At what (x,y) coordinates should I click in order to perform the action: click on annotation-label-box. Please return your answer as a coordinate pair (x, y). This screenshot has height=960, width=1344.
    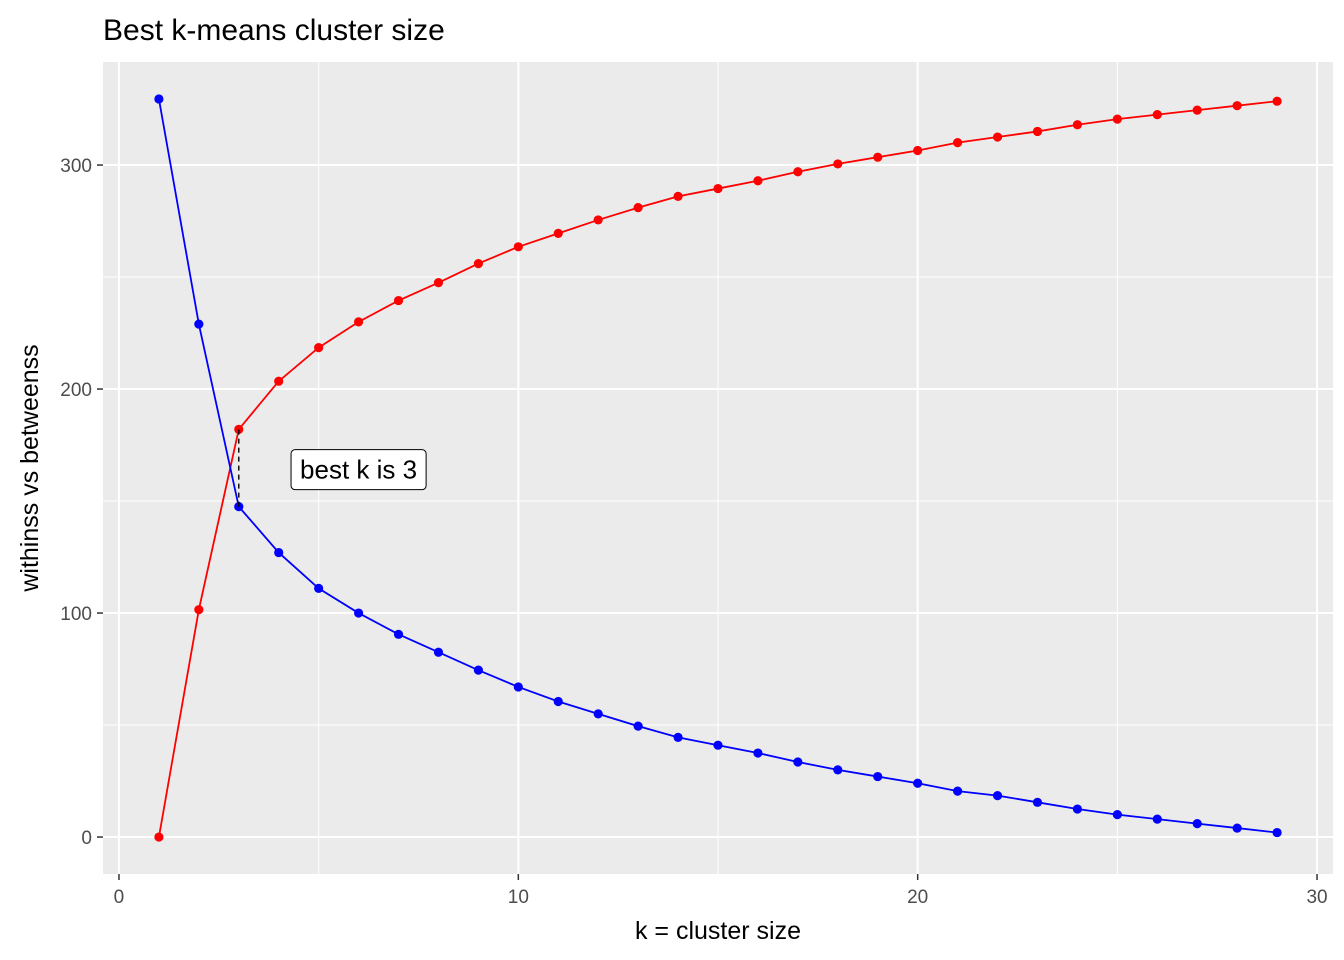
    Looking at the image, I should click on (358, 470).